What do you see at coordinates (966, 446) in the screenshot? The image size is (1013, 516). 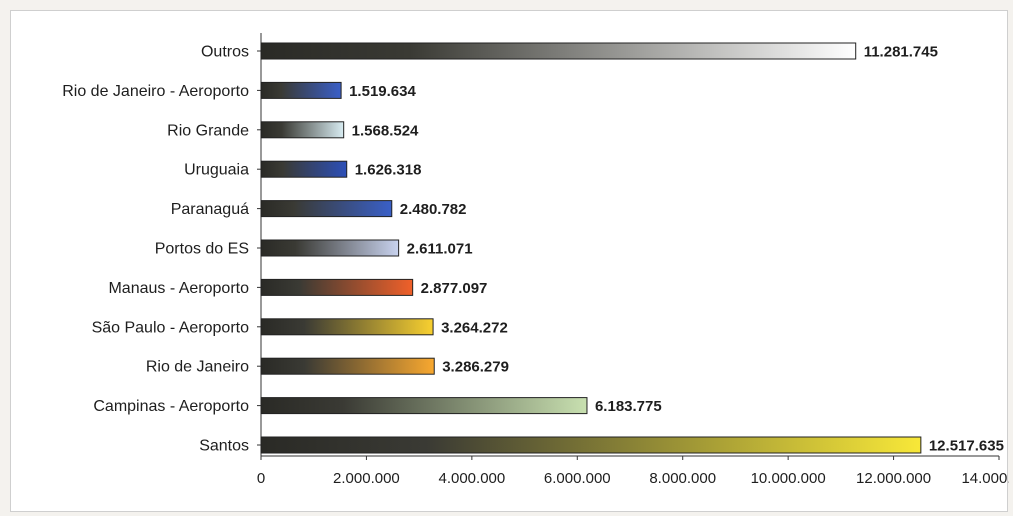 I see `data-label: 12.517.635` at bounding box center [966, 446].